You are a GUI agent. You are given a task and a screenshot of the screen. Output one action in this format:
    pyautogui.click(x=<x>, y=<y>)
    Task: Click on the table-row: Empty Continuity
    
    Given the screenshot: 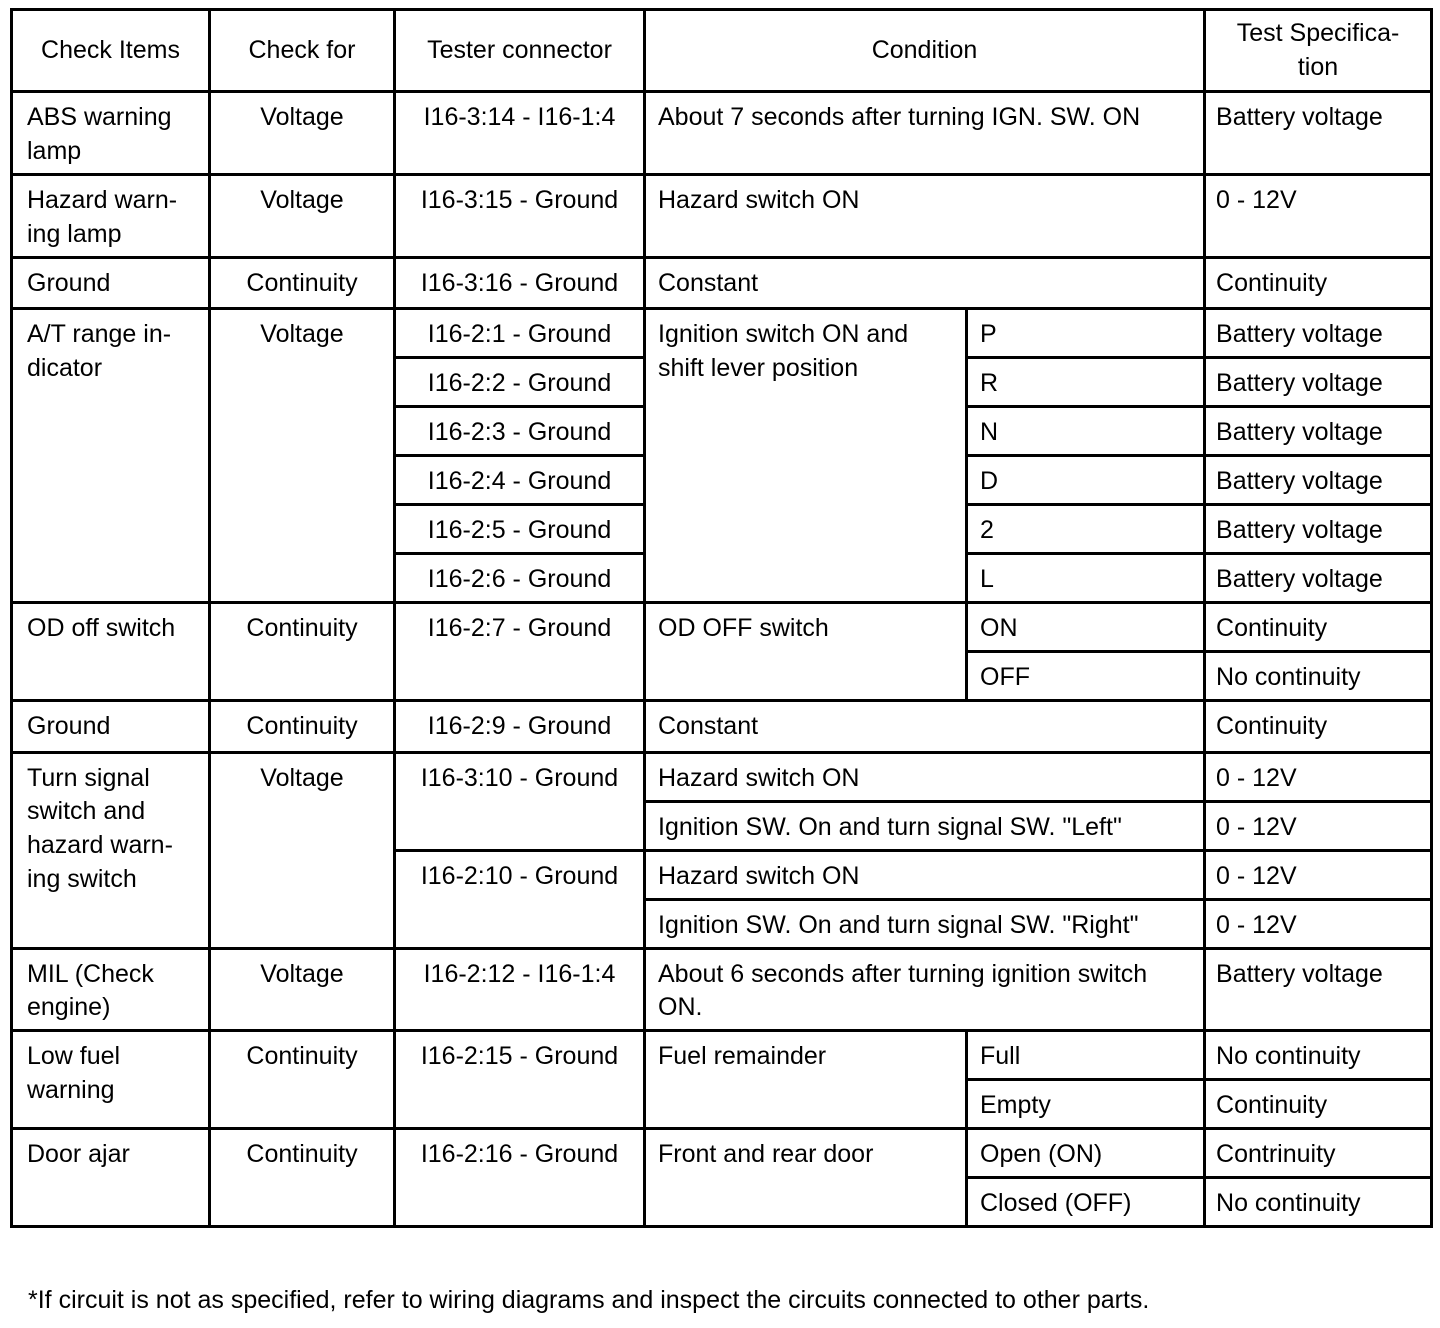 What is the action you would take?
    pyautogui.click(x=723, y=1104)
    